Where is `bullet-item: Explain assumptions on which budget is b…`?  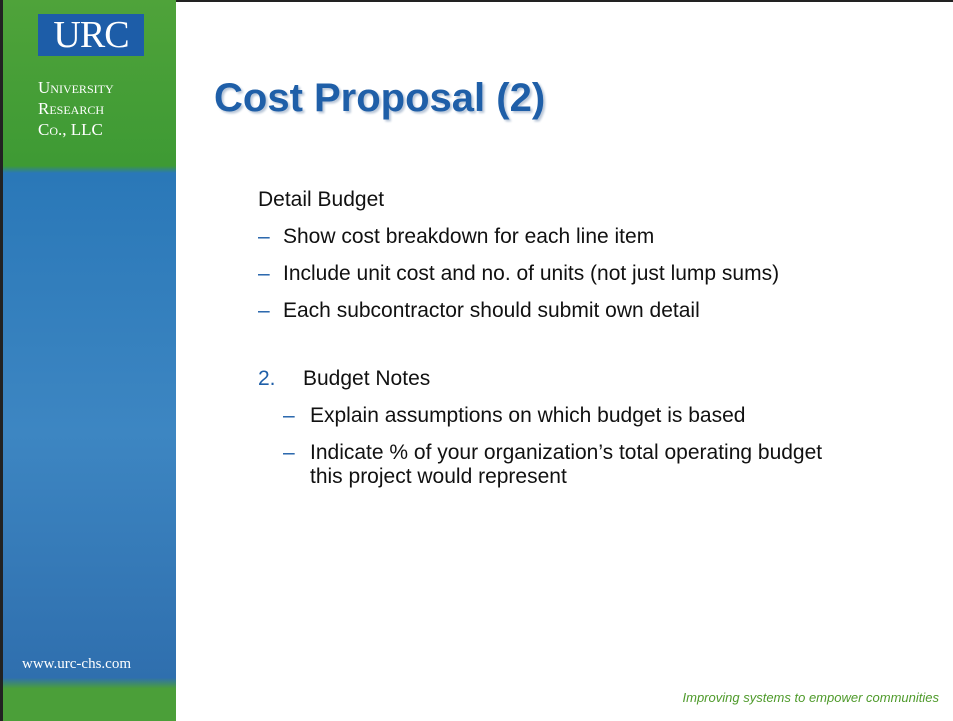 bullet-item: Explain assumptions on which budget is b… is located at coordinates (528, 415).